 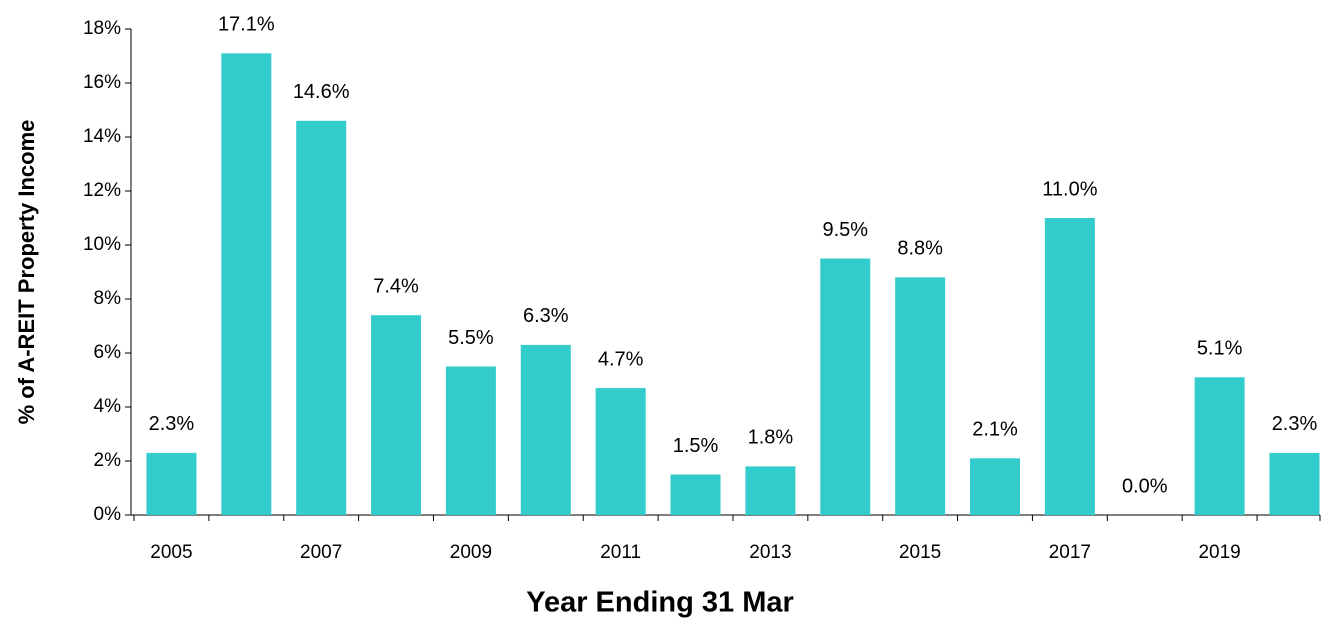 What do you see at coordinates (920, 552) in the screenshot?
I see `x-tick-label: 2015` at bounding box center [920, 552].